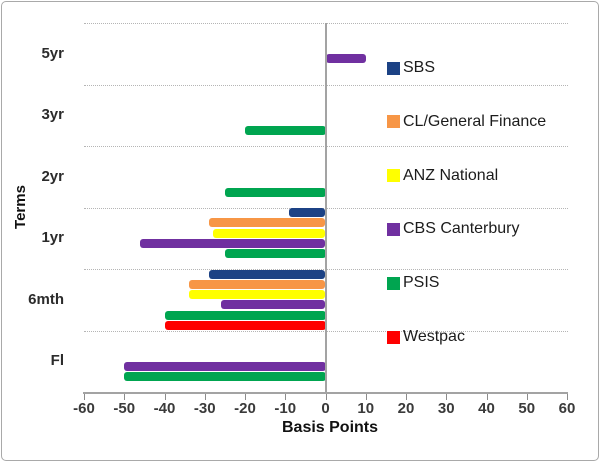 This screenshot has height=462, width=600. What do you see at coordinates (366, 408) in the screenshot?
I see `x-tick-label: 10` at bounding box center [366, 408].